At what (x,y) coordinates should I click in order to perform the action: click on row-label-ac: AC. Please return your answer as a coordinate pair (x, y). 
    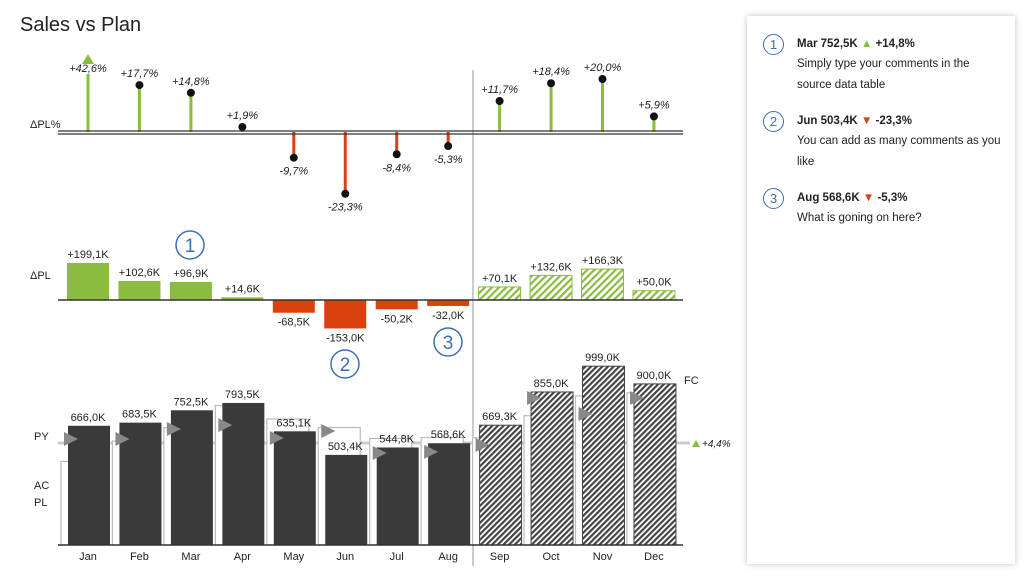
    Looking at the image, I should click on (41, 486).